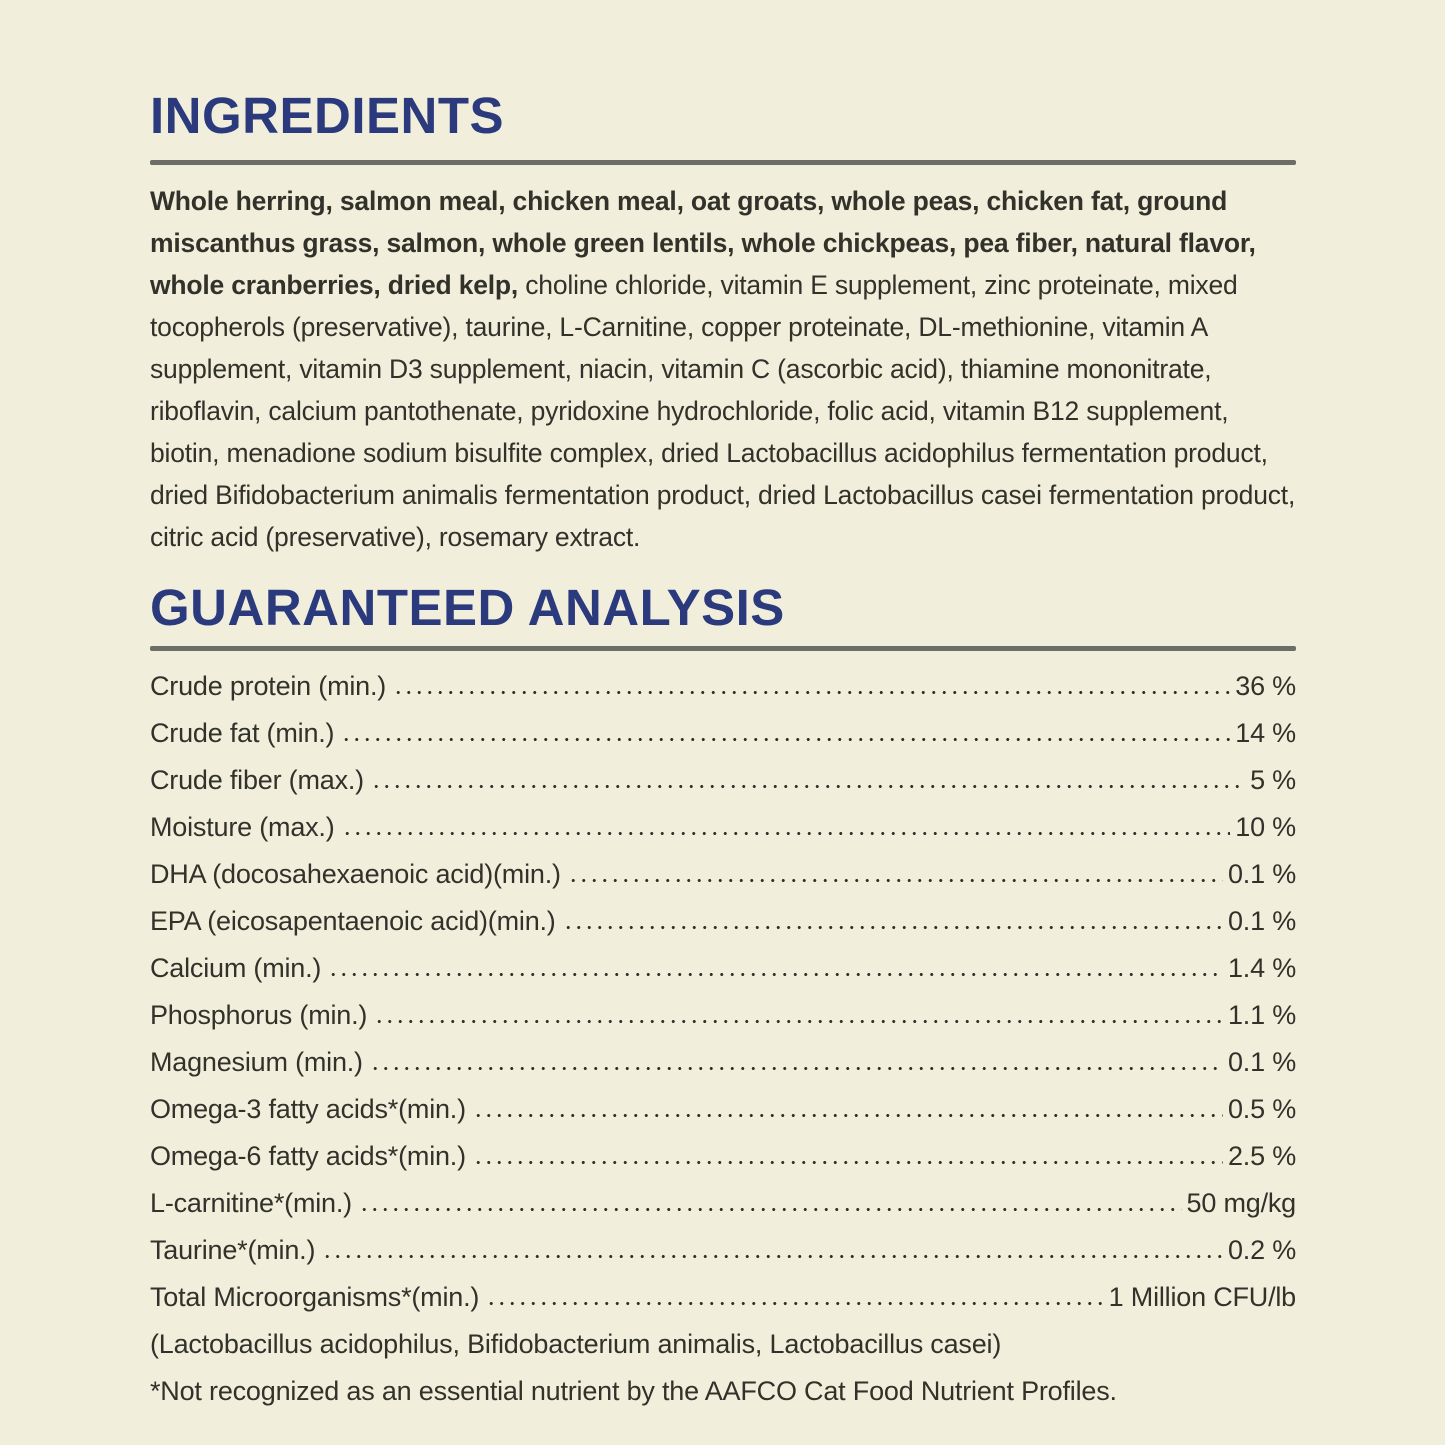 The image size is (1445, 1445). What do you see at coordinates (1265, 733) in the screenshot?
I see `row-value: 14 %` at bounding box center [1265, 733].